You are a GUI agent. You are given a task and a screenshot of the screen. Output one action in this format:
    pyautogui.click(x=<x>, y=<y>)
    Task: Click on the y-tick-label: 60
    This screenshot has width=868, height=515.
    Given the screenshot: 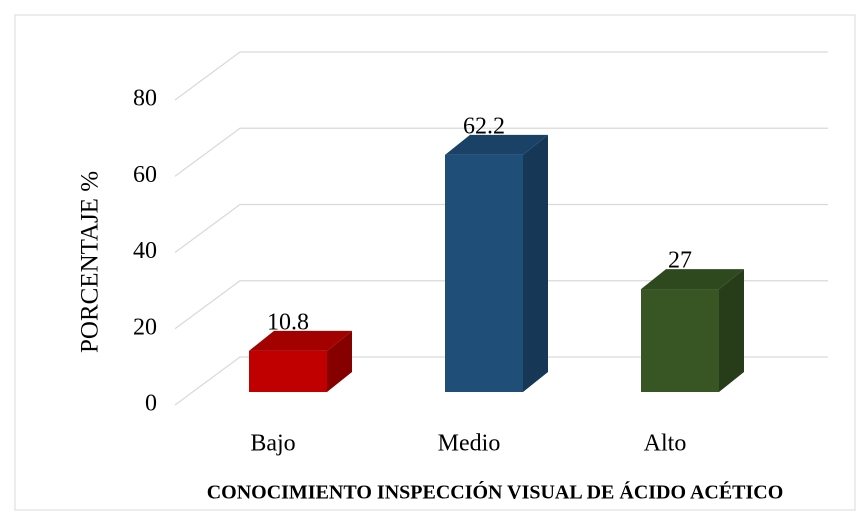 What is the action you would take?
    pyautogui.click(x=145, y=175)
    